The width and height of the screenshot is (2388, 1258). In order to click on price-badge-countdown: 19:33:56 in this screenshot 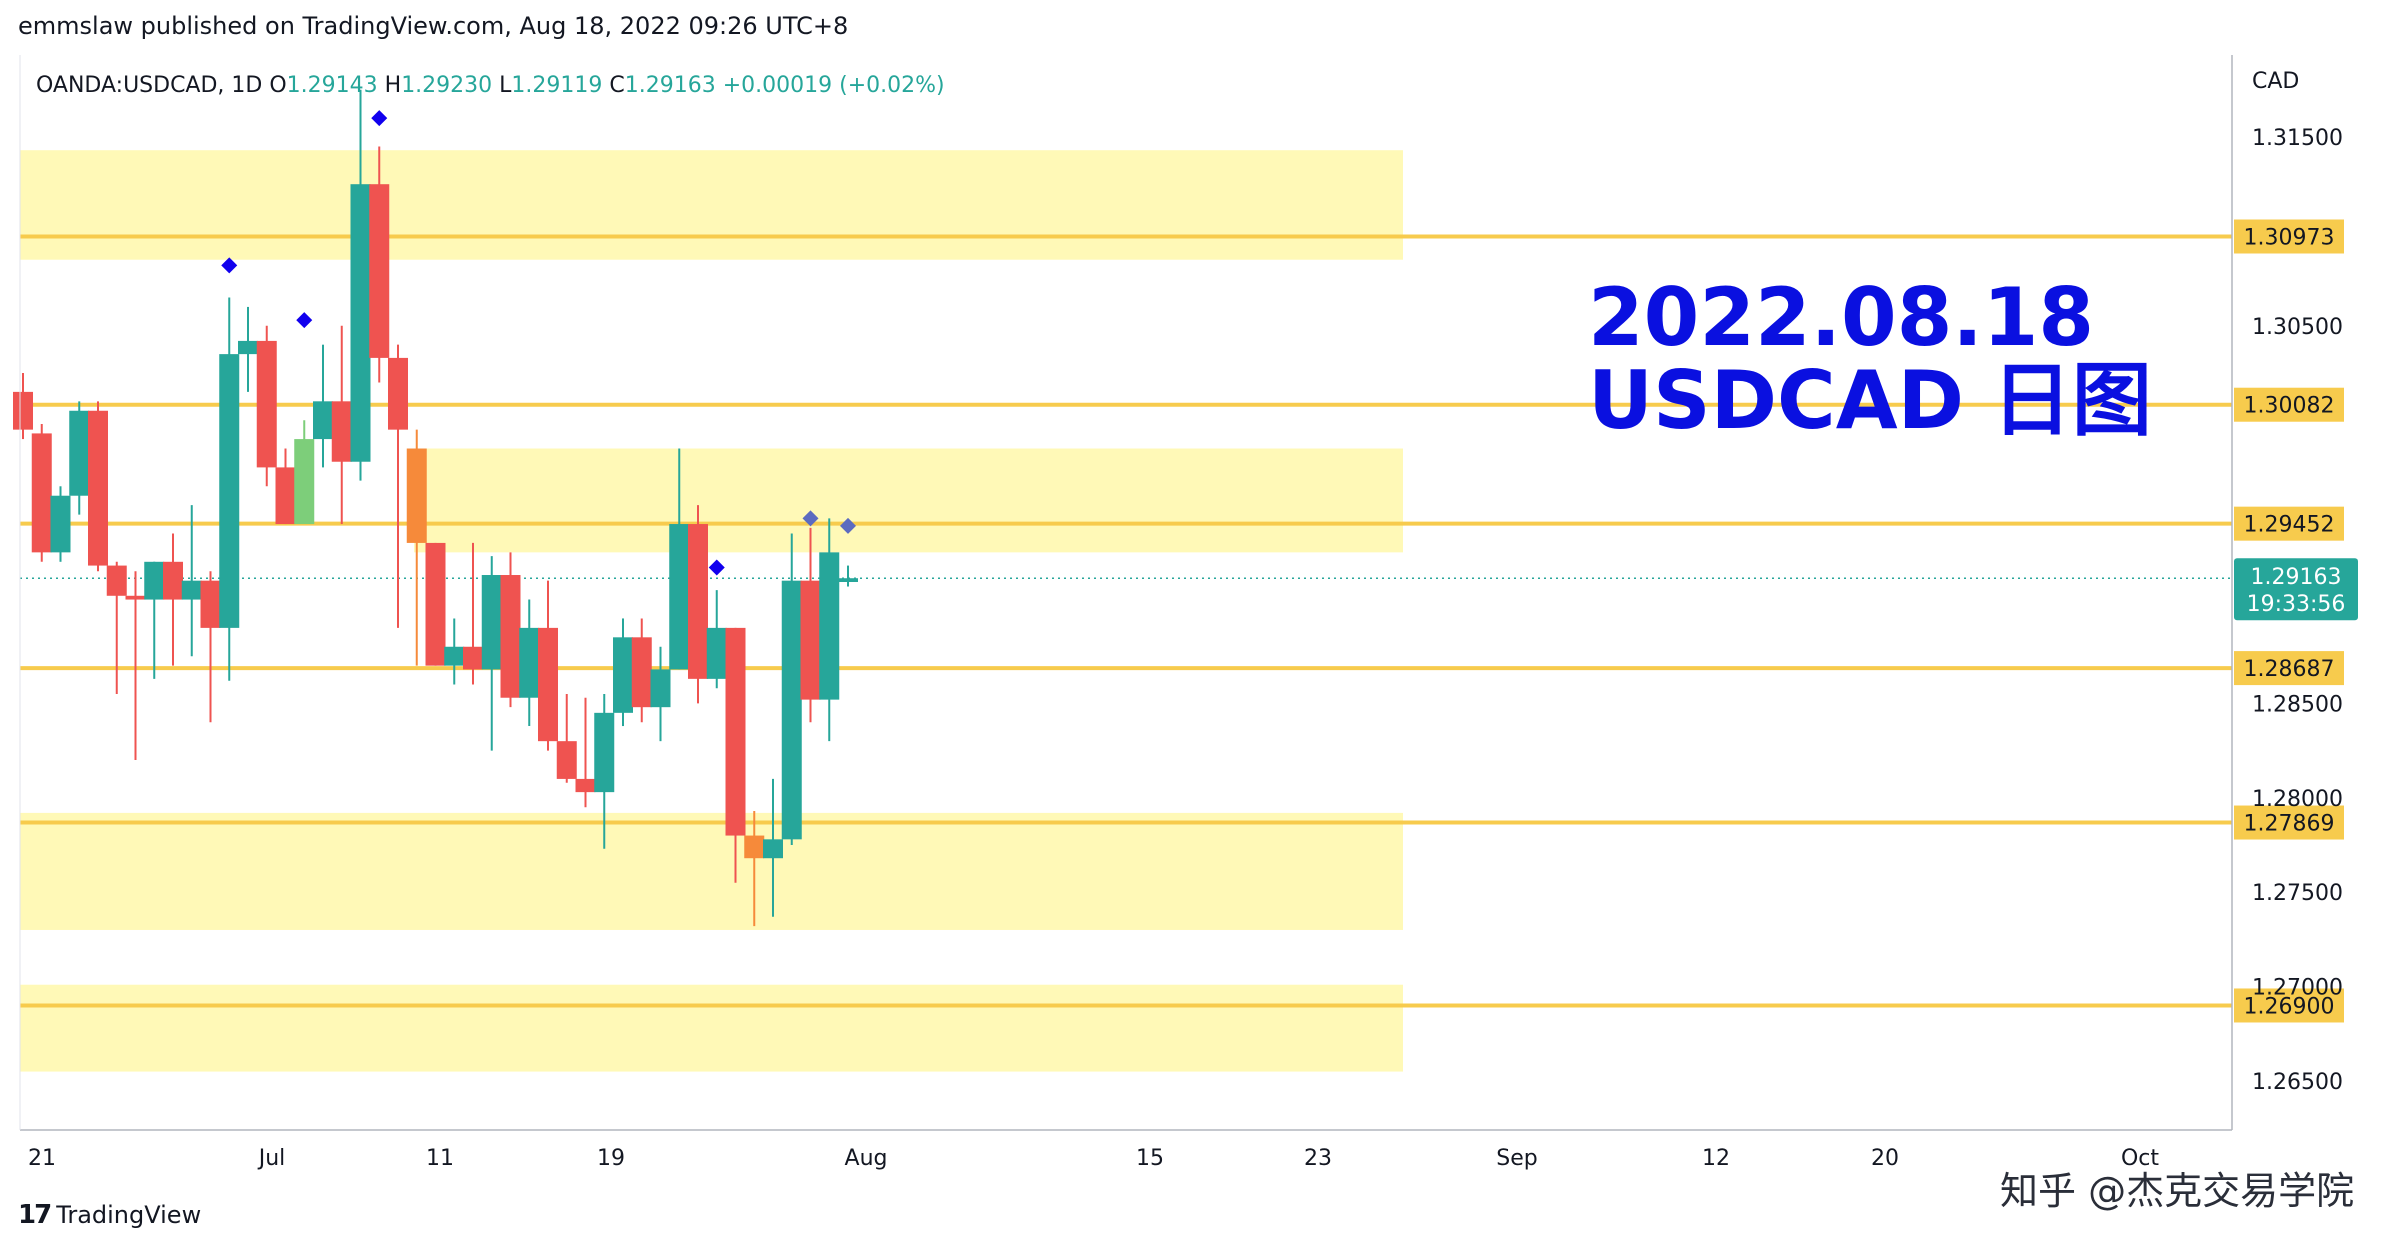, I will do `click(2296, 604)`.